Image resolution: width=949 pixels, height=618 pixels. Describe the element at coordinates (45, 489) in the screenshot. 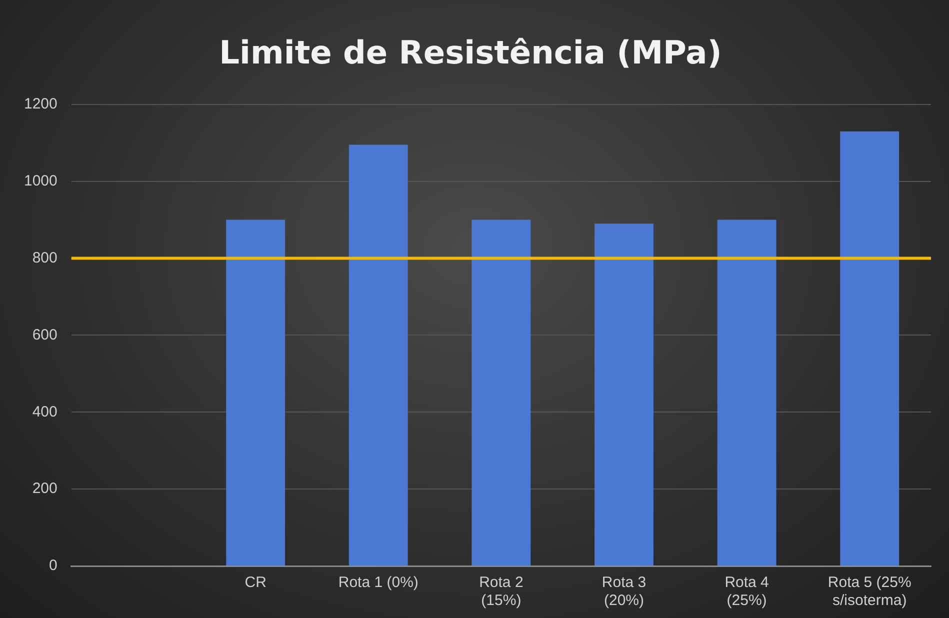

I see `y-tick-label: 200` at that location.